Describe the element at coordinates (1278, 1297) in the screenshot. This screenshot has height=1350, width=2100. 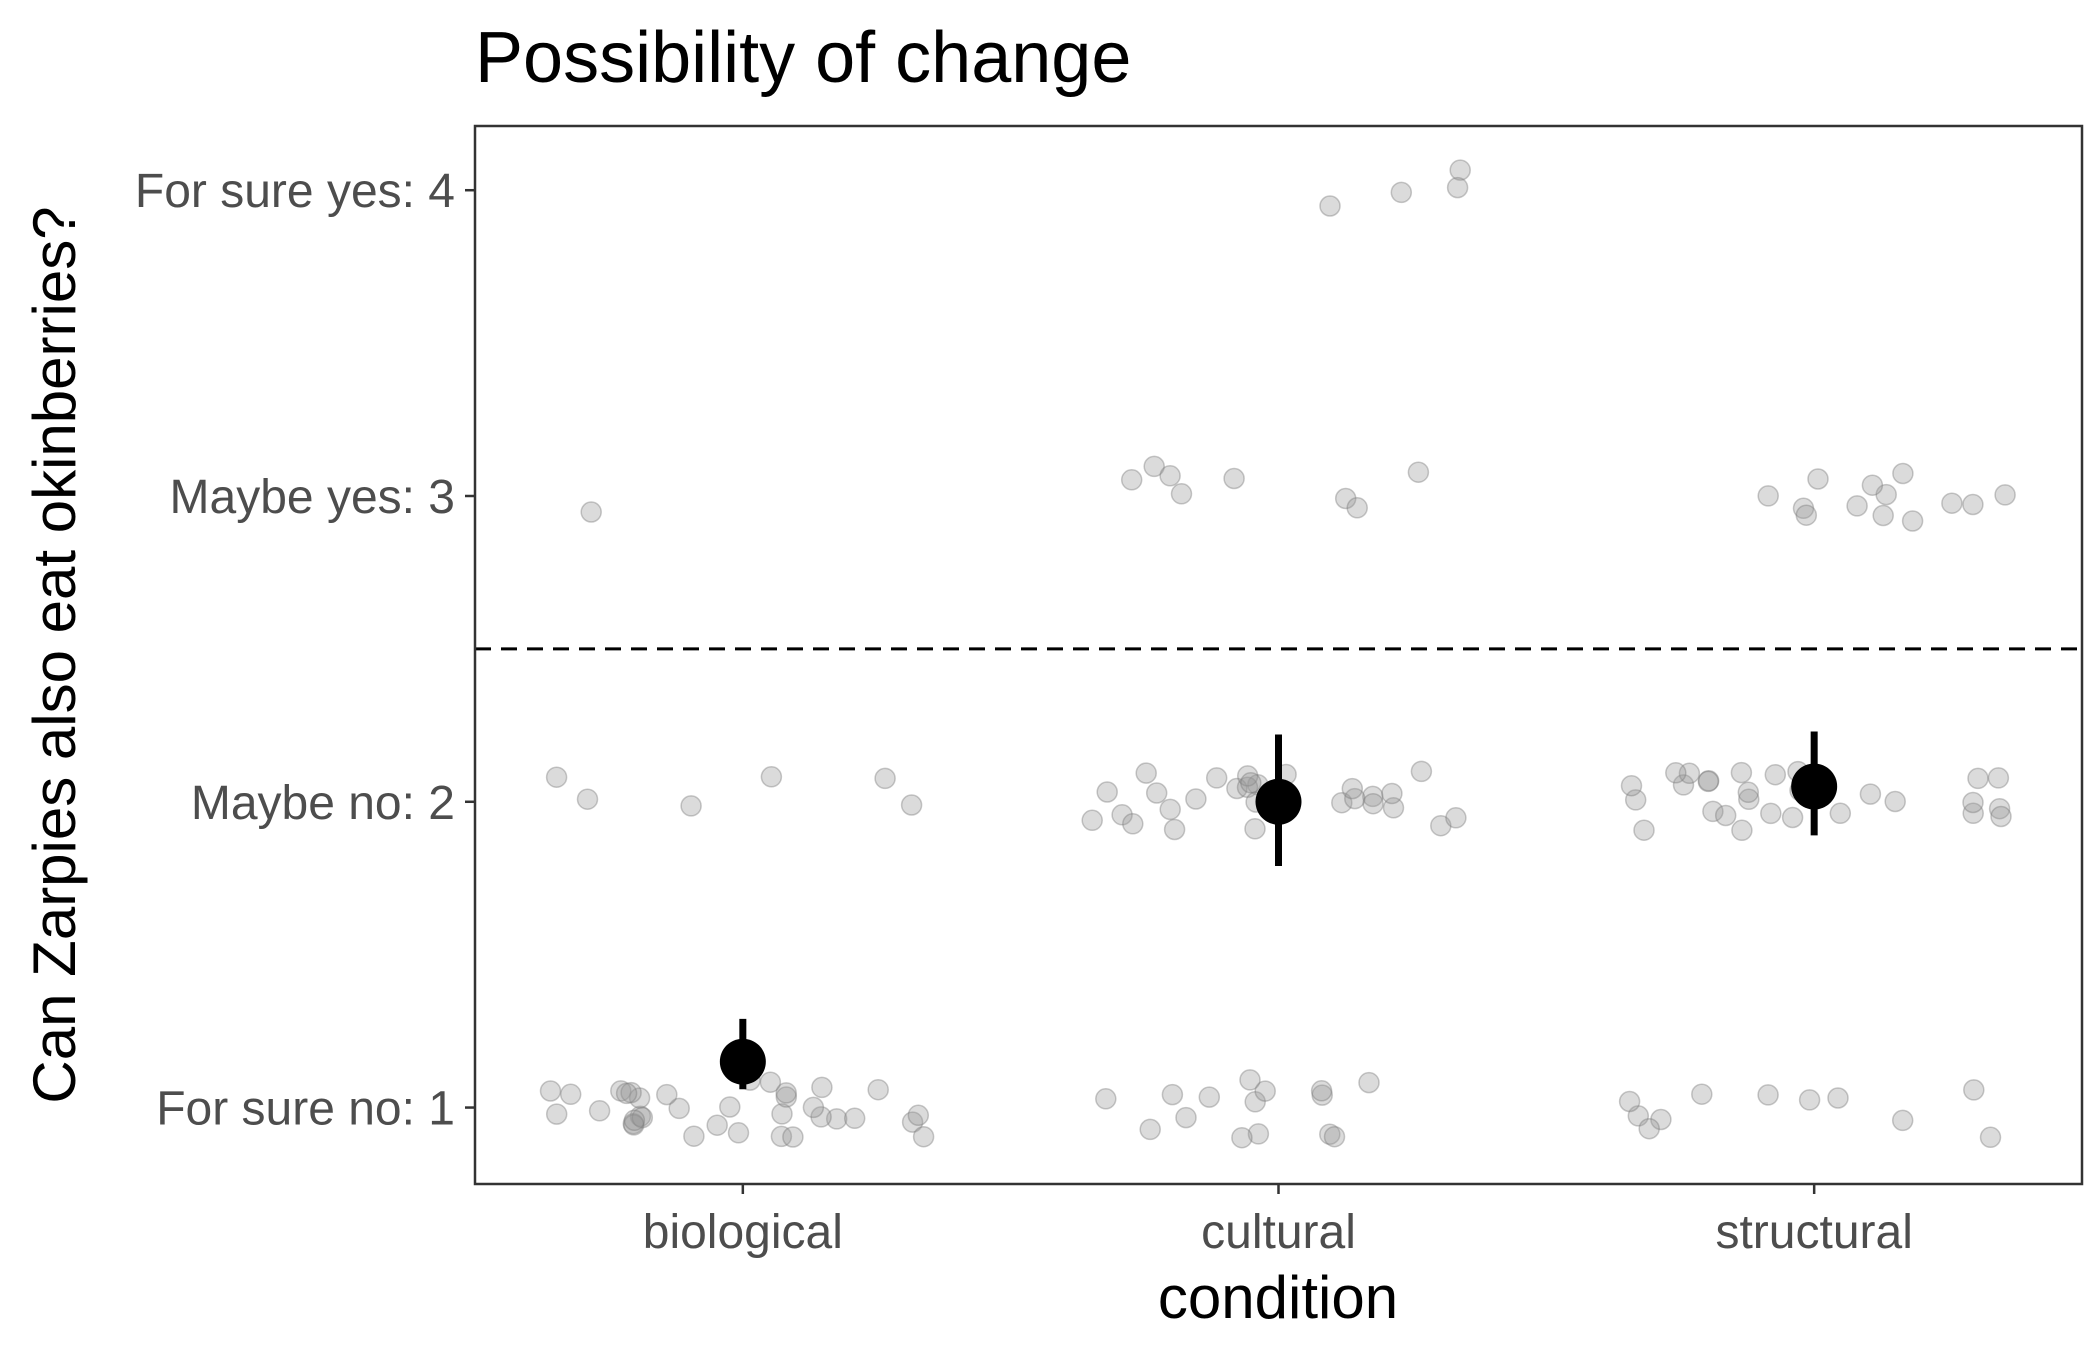
I see `x-axis-title: condition` at that location.